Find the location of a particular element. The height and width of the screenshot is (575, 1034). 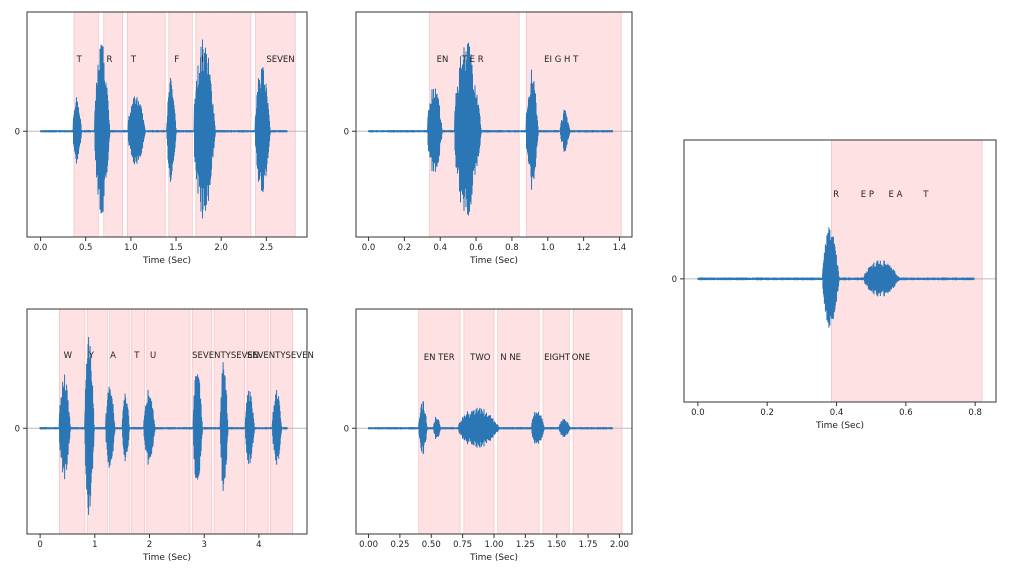

x-tick-label: 2.0 is located at coordinates (221, 248).